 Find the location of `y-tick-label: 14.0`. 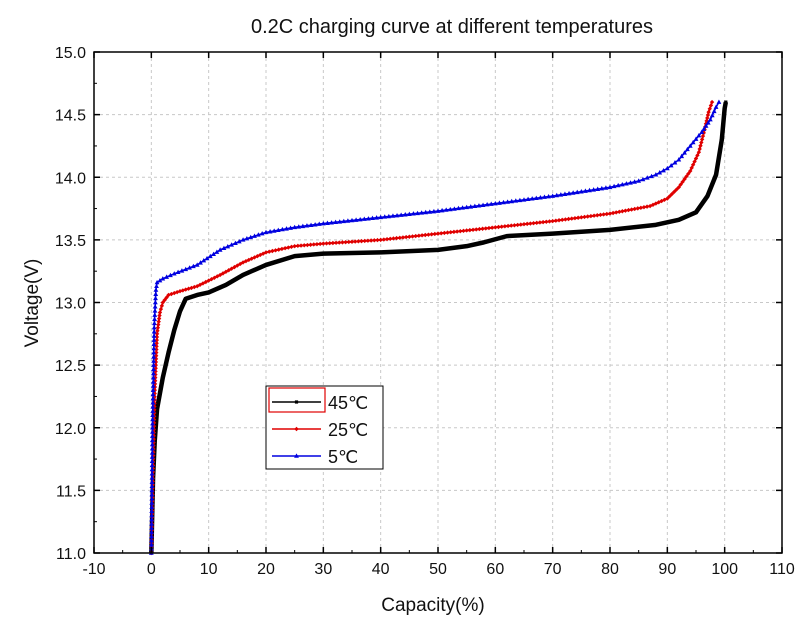

y-tick-label: 14.0 is located at coordinates (70, 178).